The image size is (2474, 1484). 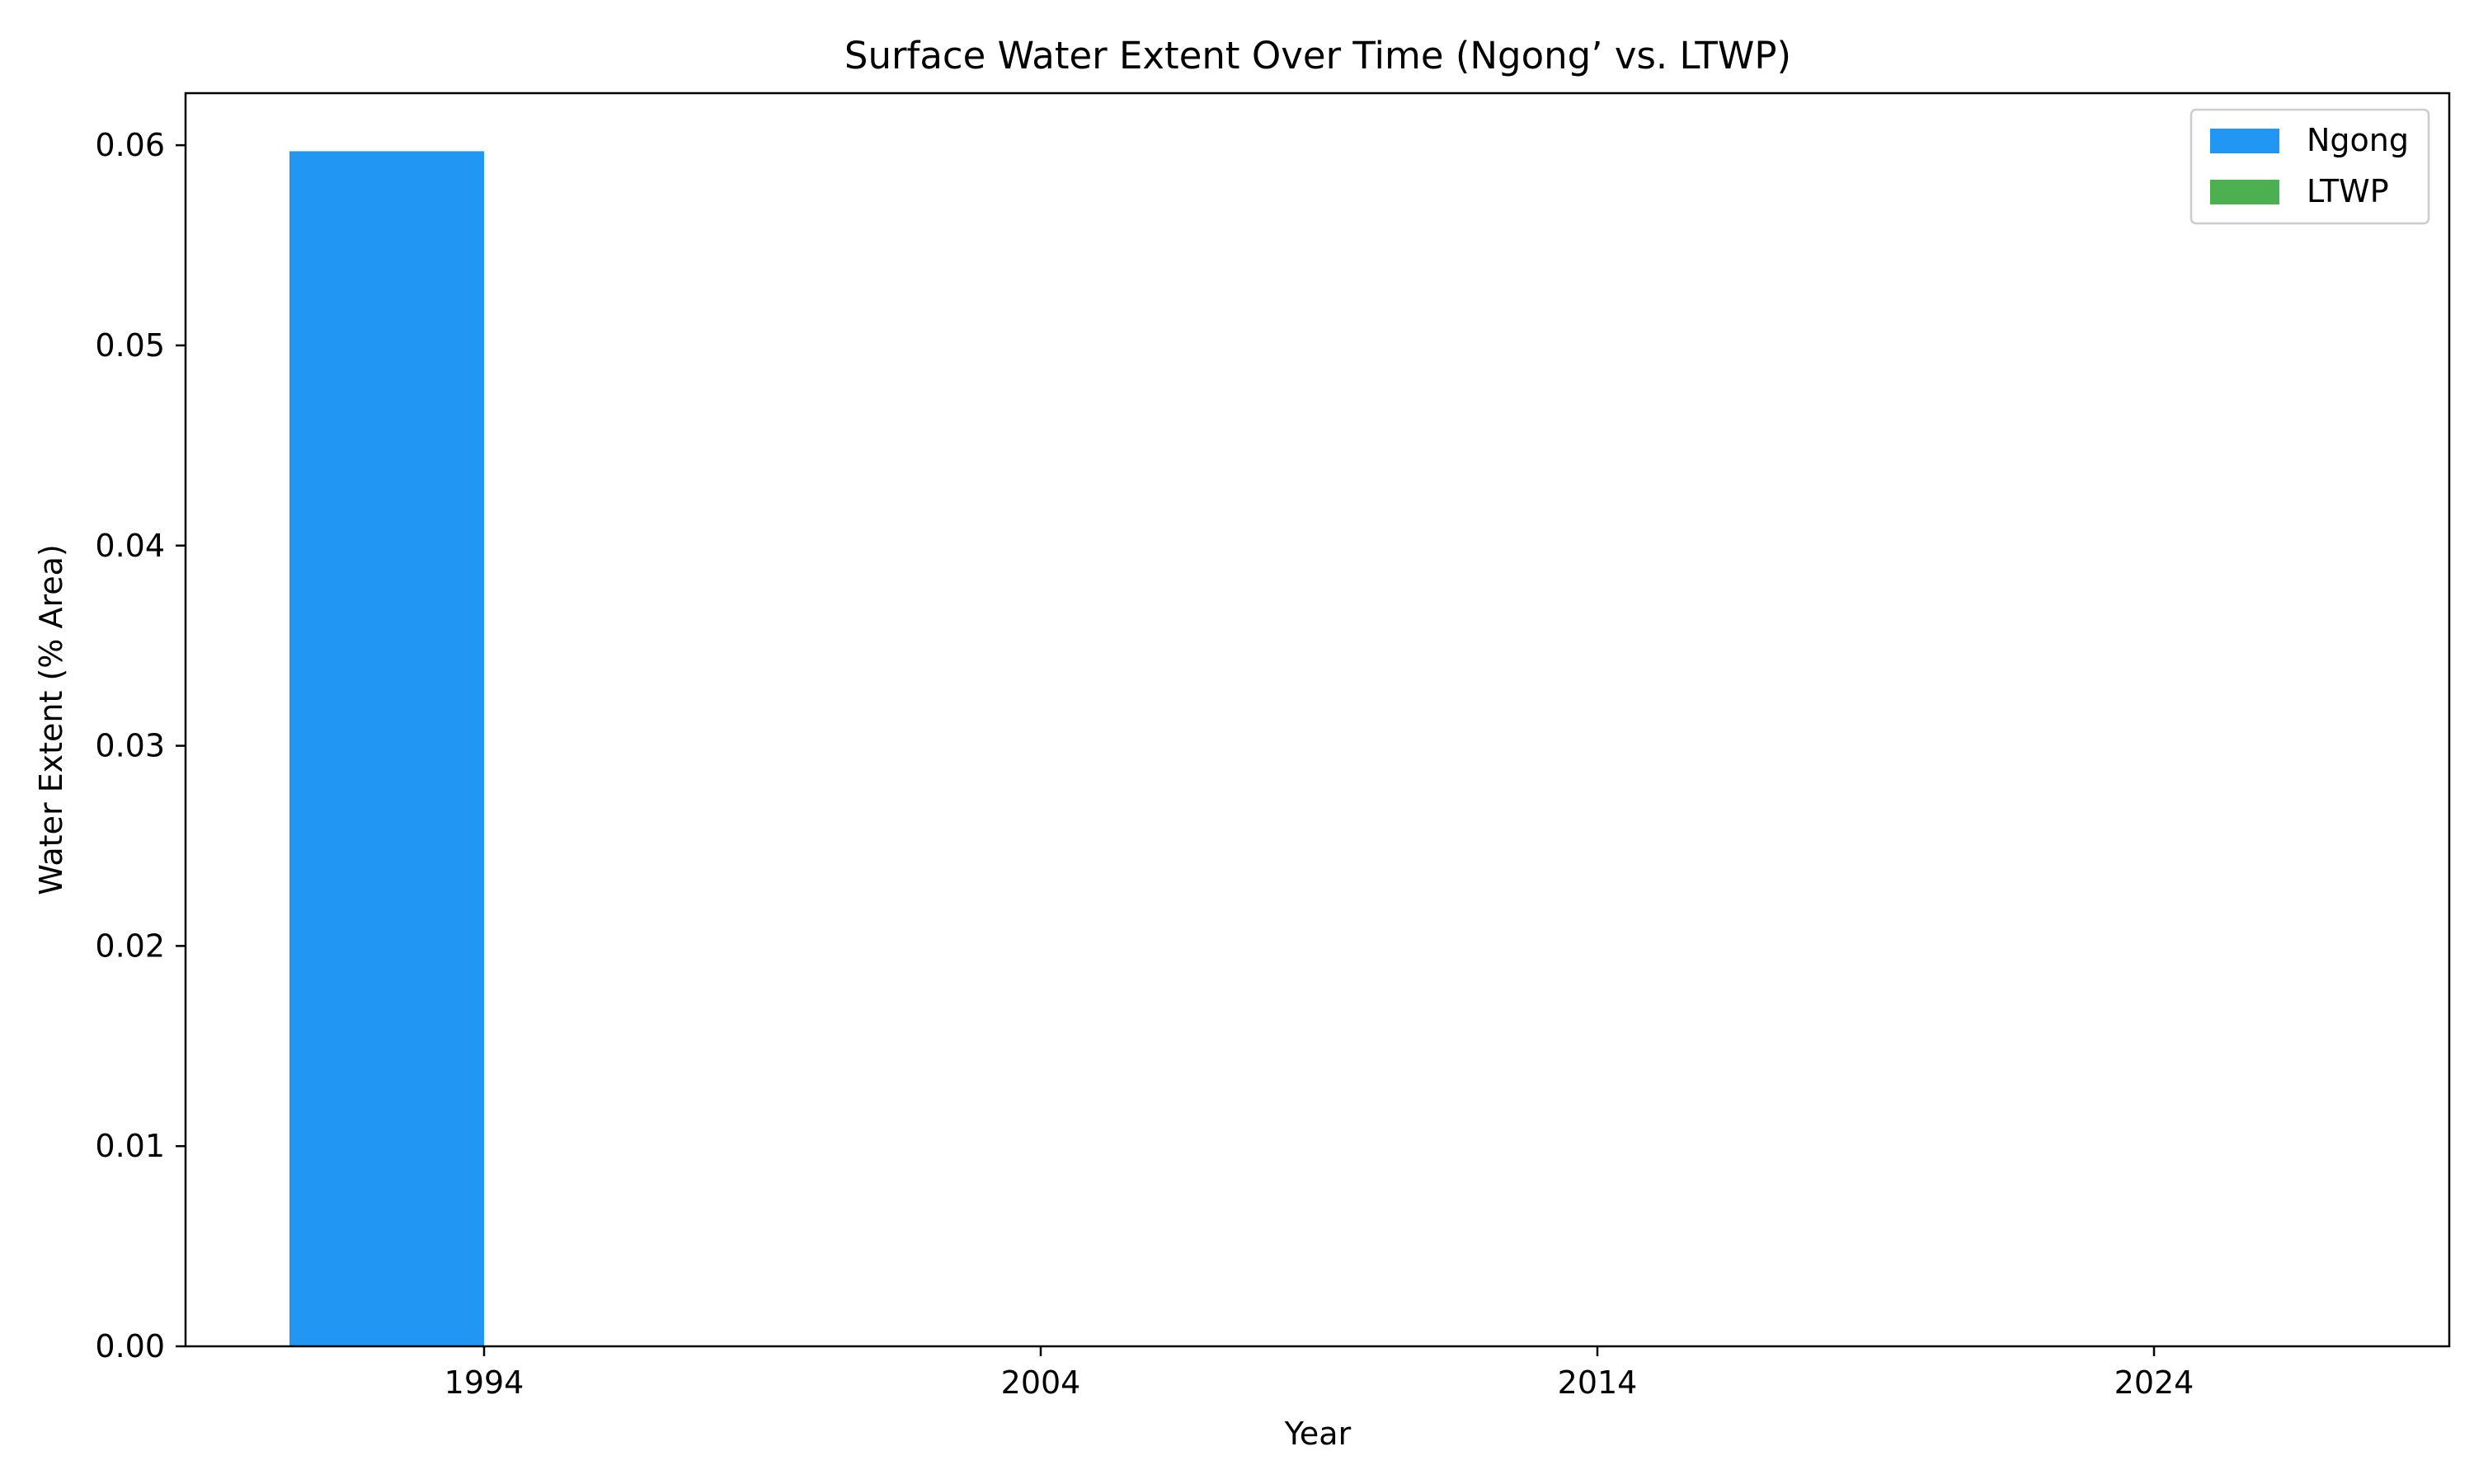 I want to click on x-tick-label: 2014, so click(x=1598, y=1382).